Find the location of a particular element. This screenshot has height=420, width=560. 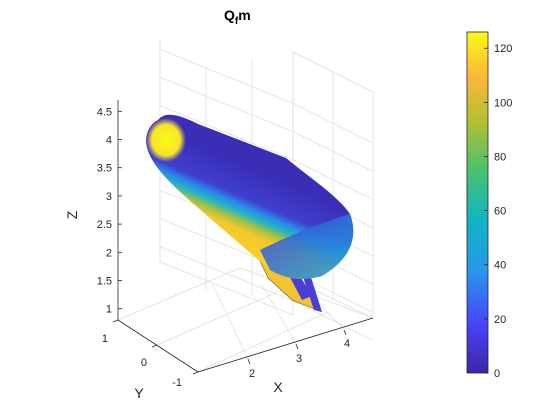

colorbar-tick-label: 60 is located at coordinates (500, 212).